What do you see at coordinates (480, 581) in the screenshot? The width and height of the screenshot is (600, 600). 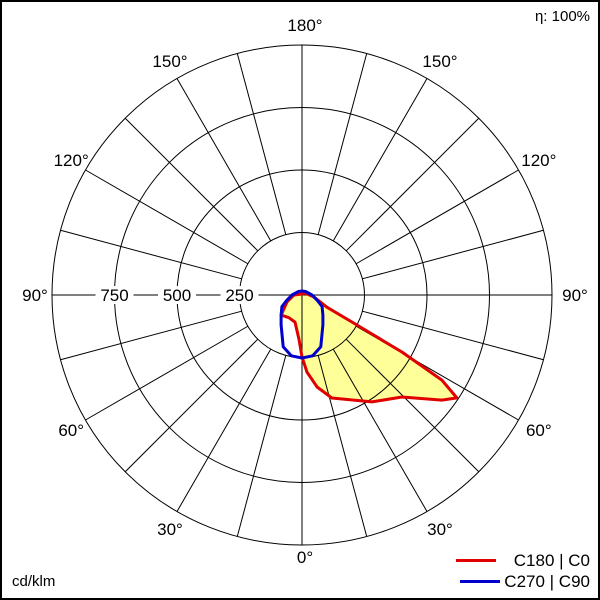 I see `legend-swatch-blue` at bounding box center [480, 581].